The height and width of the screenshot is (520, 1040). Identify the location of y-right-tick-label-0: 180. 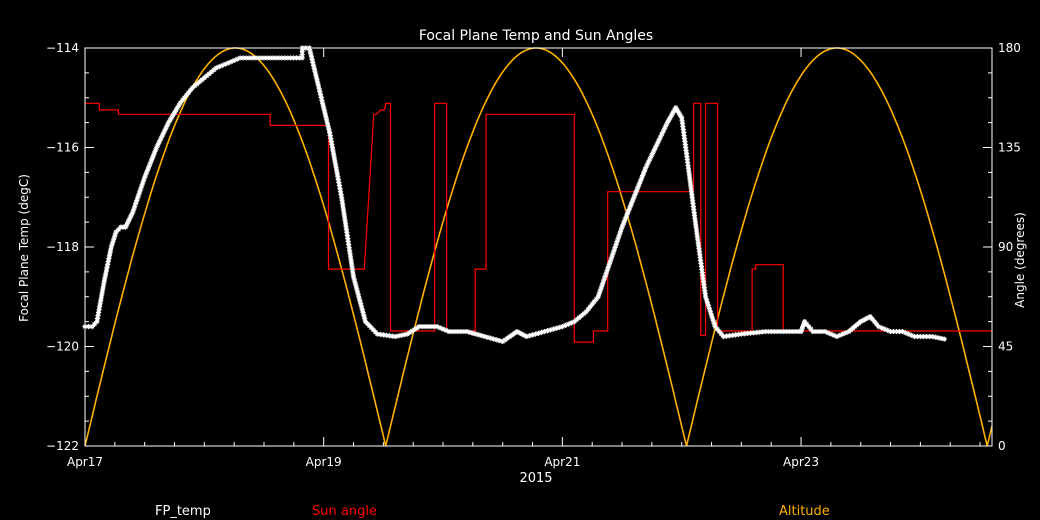
(1009, 48).